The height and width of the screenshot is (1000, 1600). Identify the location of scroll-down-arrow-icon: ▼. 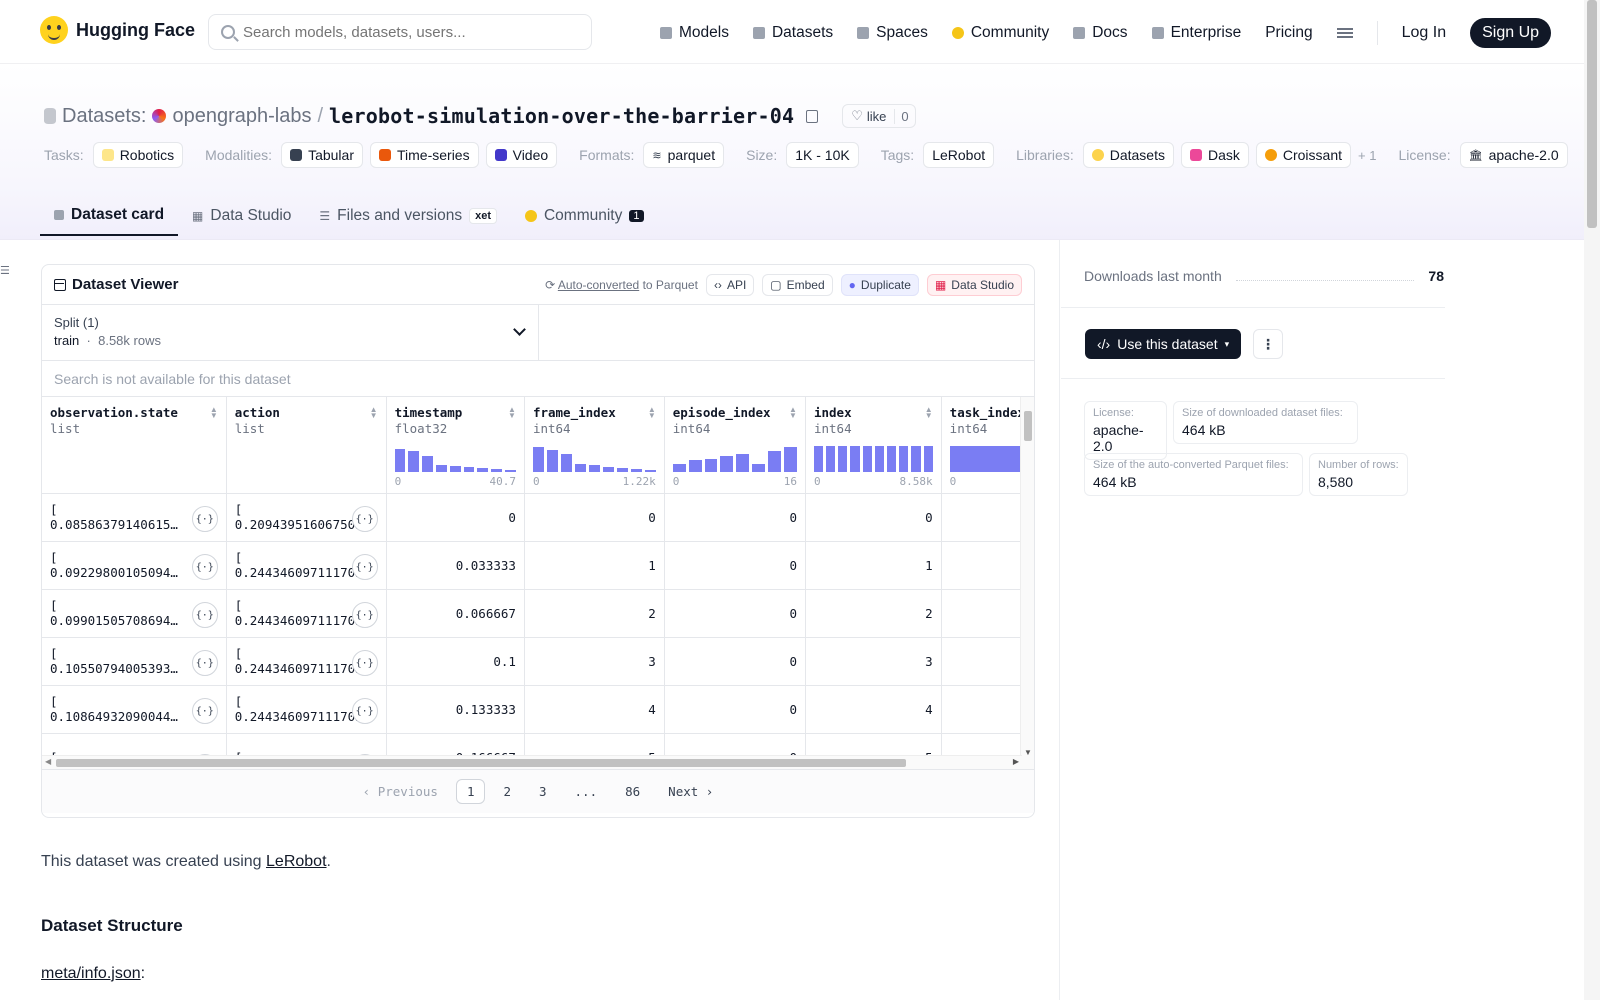
(1028, 752).